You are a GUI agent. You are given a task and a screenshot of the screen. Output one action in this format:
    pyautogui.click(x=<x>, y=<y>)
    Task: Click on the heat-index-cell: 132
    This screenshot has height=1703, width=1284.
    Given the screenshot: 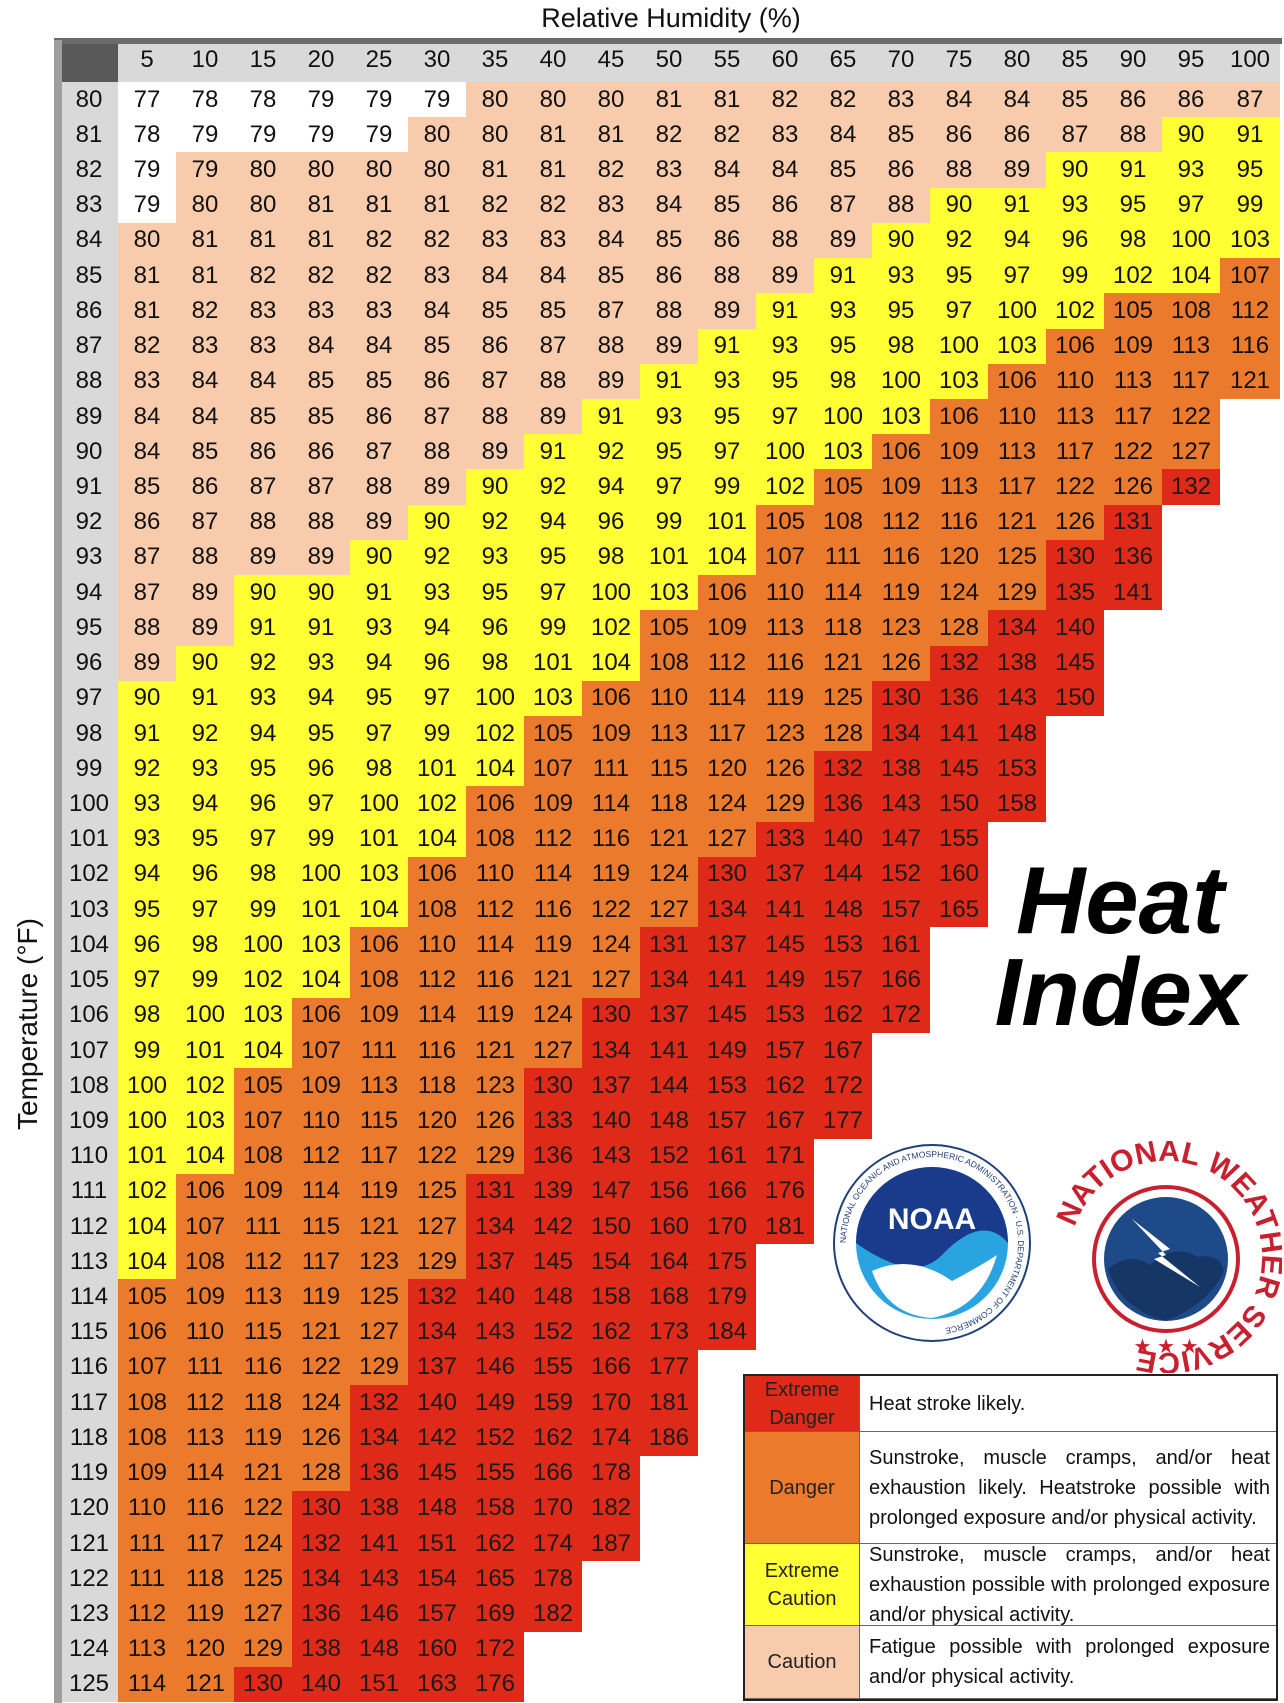 What is the action you would take?
    pyautogui.click(x=437, y=1297)
    